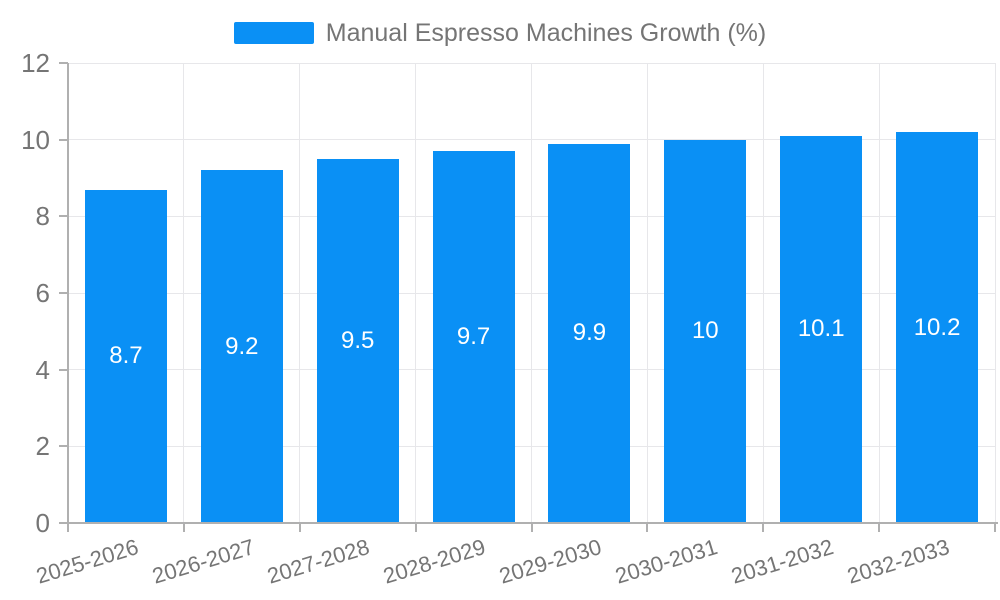  I want to click on legend-label: Manual Espresso Machines Growth (%), so click(546, 33).